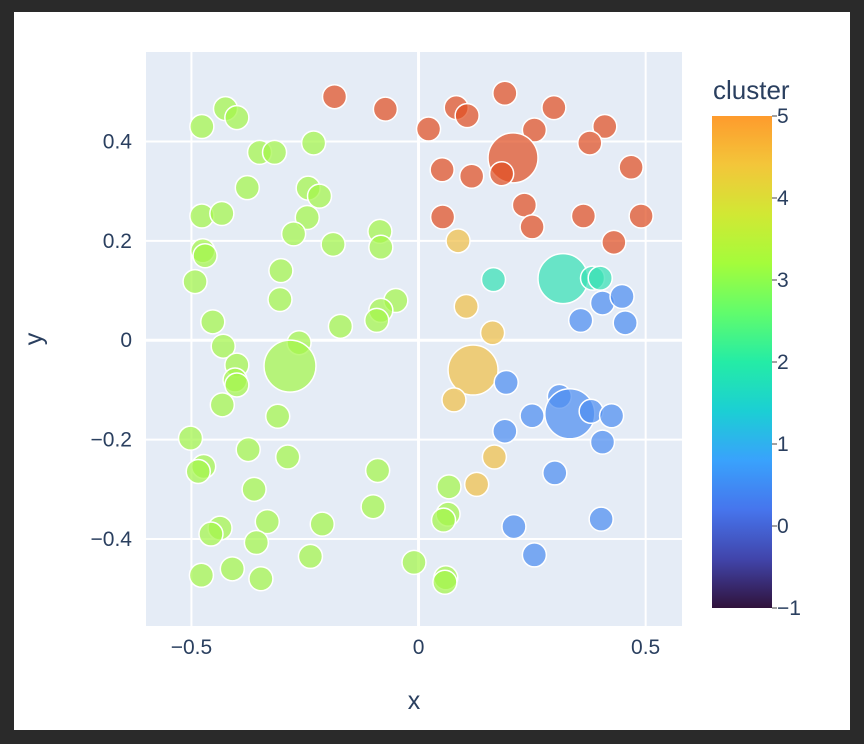 This screenshot has height=744, width=864. I want to click on colorbar-tick-label: 2, so click(783, 362).